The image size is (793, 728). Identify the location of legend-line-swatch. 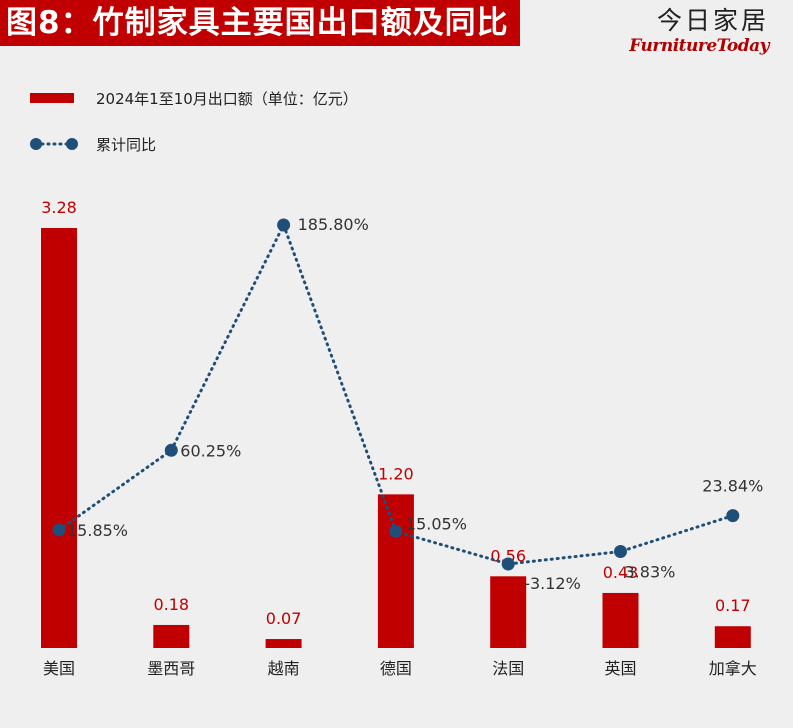
(54, 144).